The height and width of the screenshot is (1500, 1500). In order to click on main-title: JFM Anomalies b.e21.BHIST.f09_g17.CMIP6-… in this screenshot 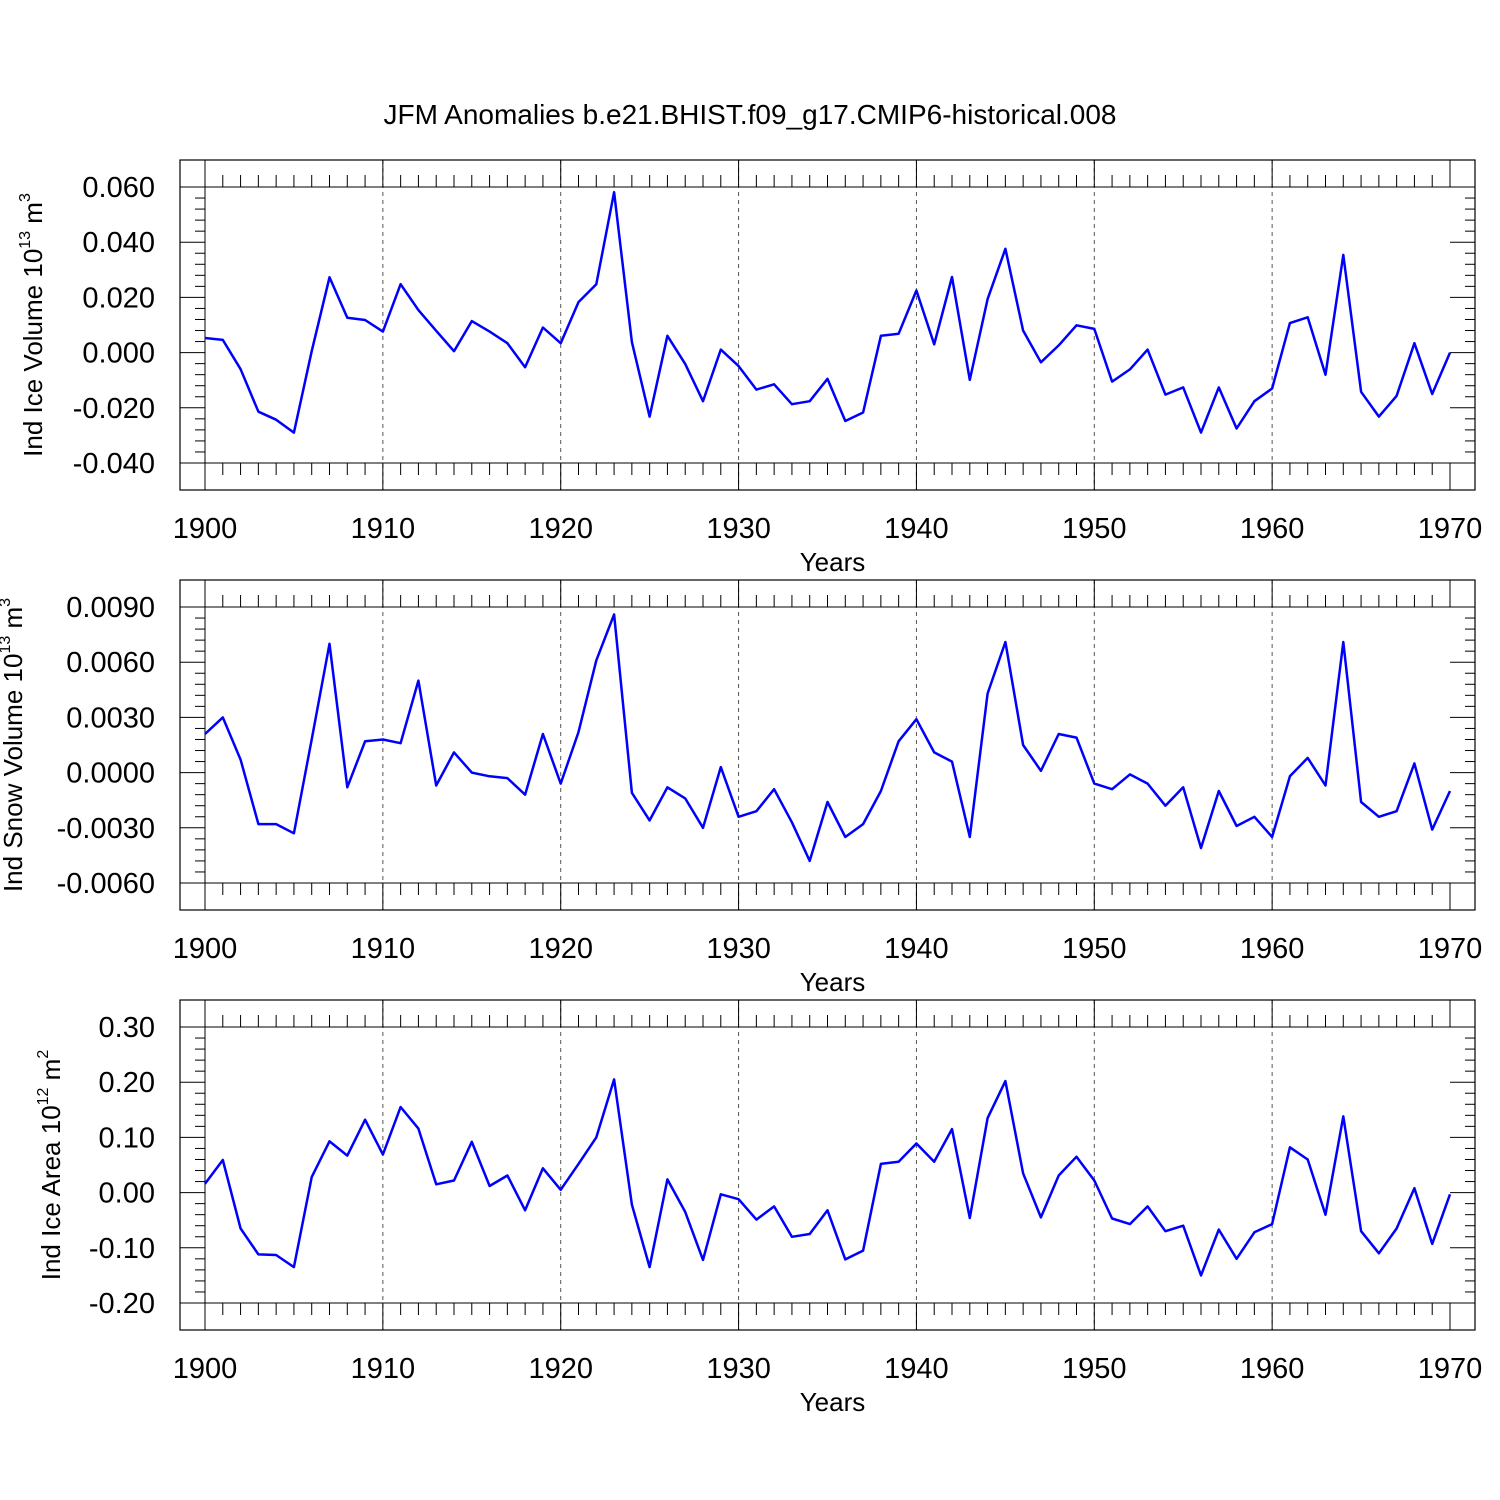, I will do `click(749, 114)`.